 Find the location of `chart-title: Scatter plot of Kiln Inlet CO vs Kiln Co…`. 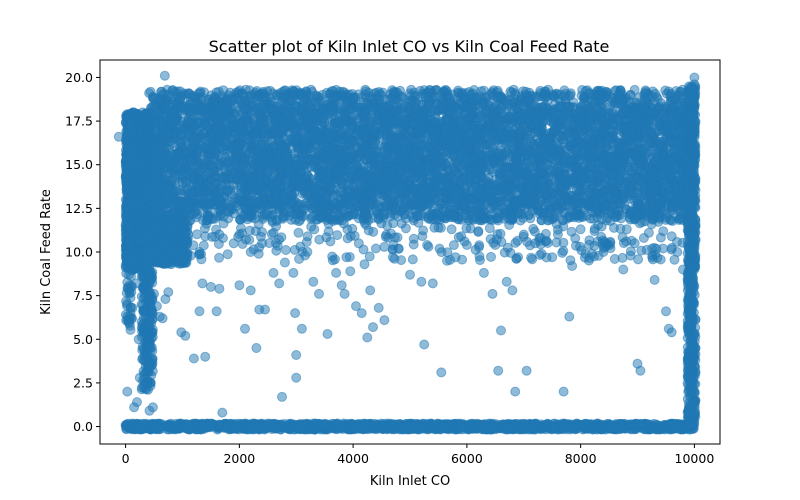

chart-title: Scatter plot of Kiln Inlet CO vs Kiln Co… is located at coordinates (409, 46).